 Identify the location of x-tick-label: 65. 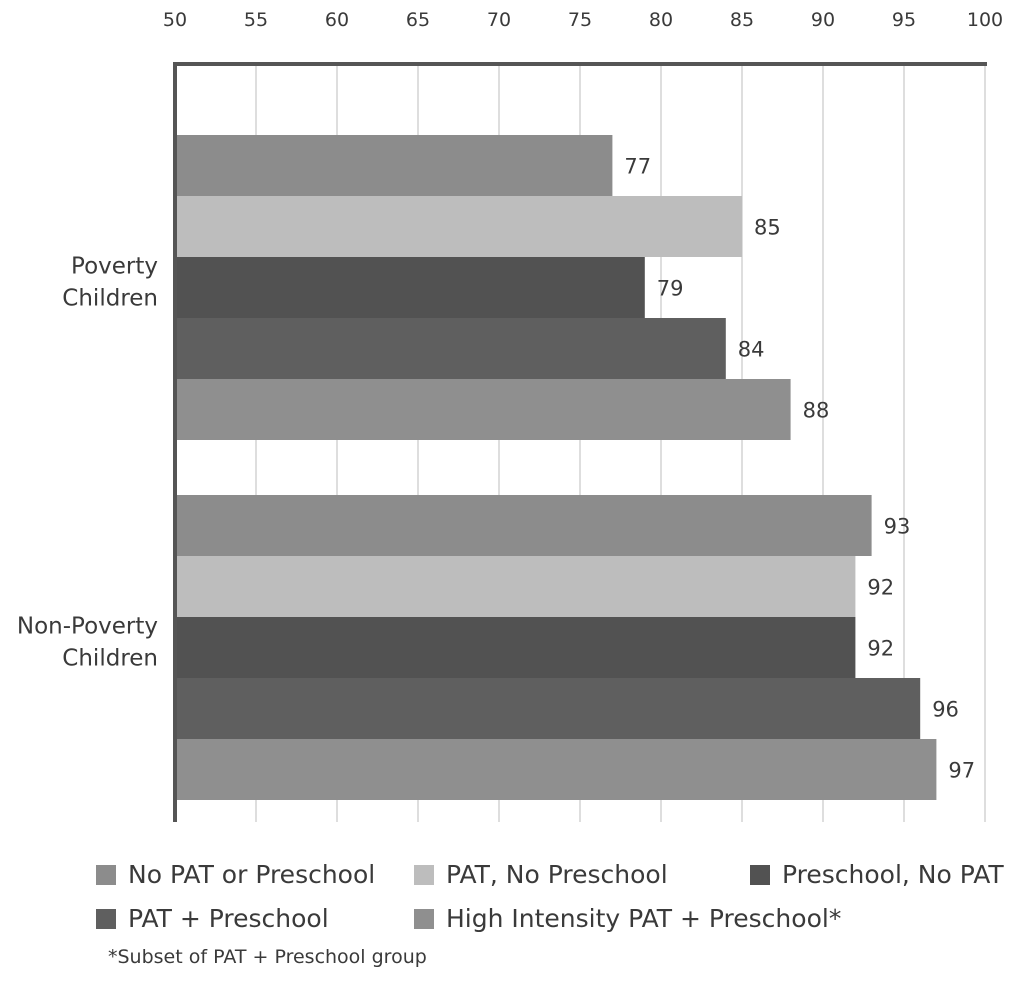
(418, 20).